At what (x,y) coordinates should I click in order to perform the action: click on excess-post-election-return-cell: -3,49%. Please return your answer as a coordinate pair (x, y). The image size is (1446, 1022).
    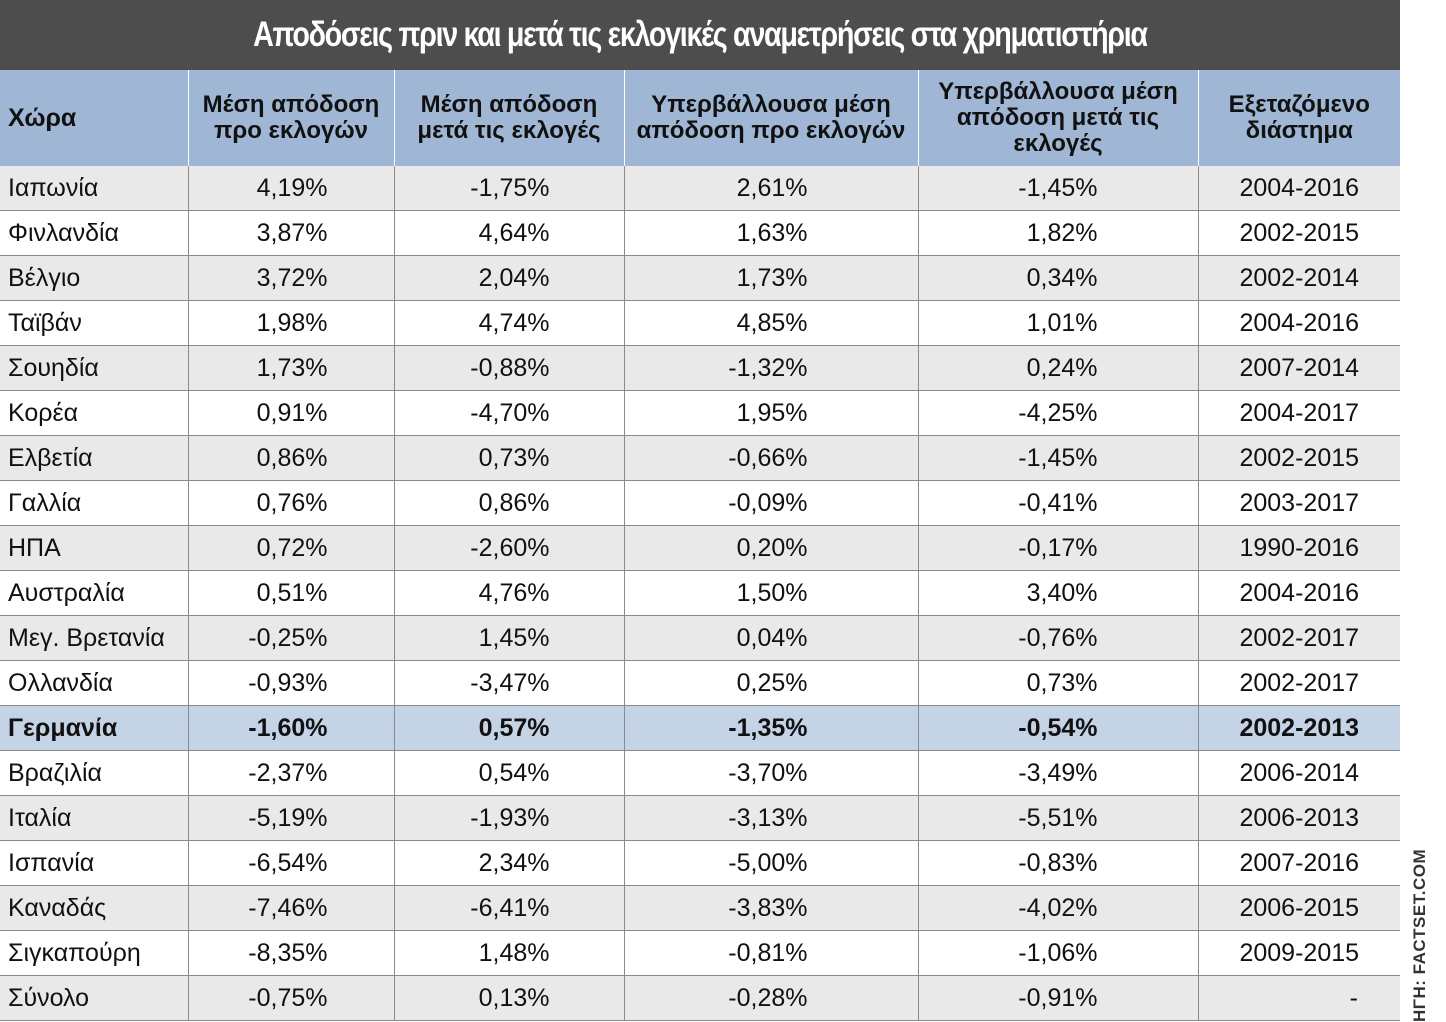
    Looking at the image, I should click on (1058, 773).